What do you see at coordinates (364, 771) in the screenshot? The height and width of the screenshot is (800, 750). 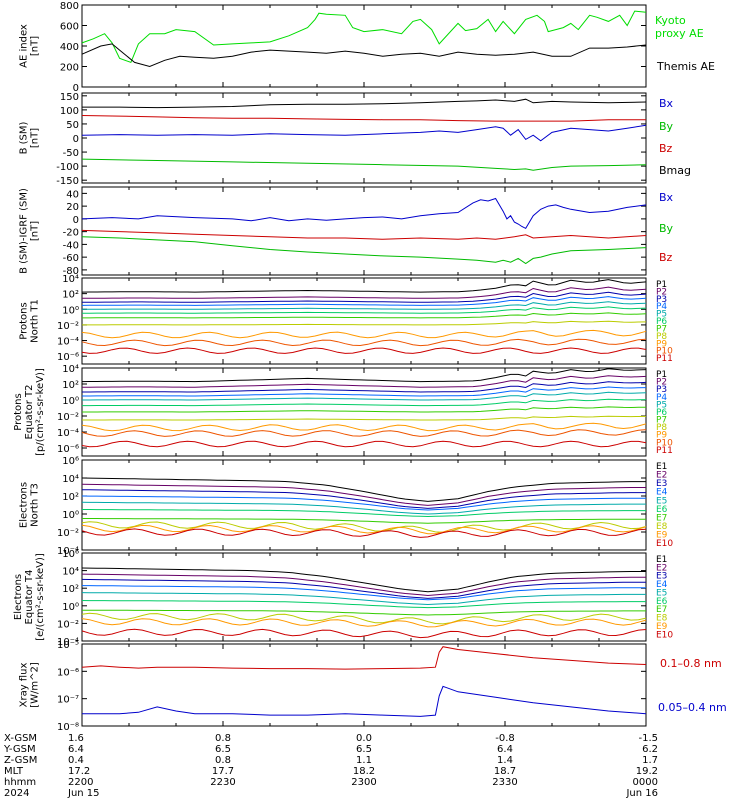 I see `axis-tick-value: 18.2` at bounding box center [364, 771].